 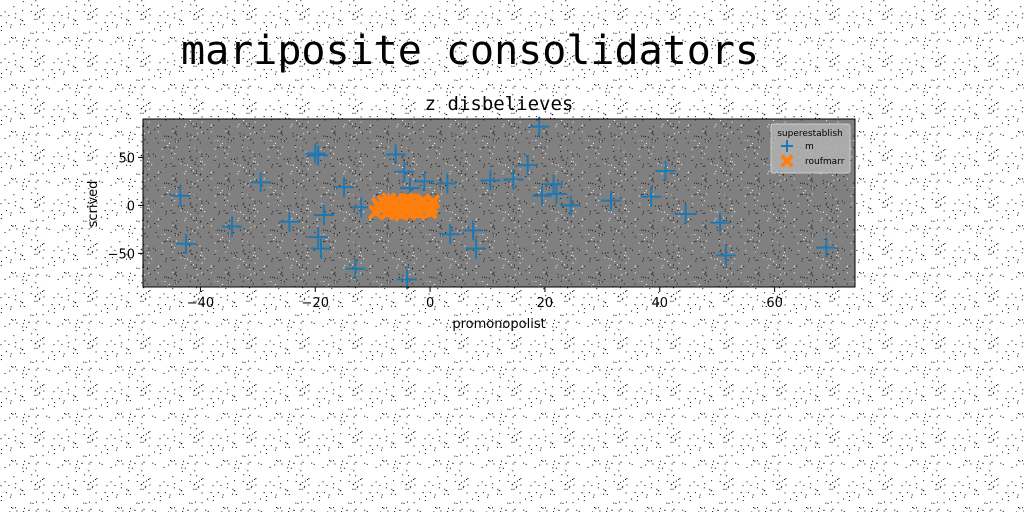 What do you see at coordinates (126, 158) in the screenshot?
I see `y-tick-label-2: 50` at bounding box center [126, 158].